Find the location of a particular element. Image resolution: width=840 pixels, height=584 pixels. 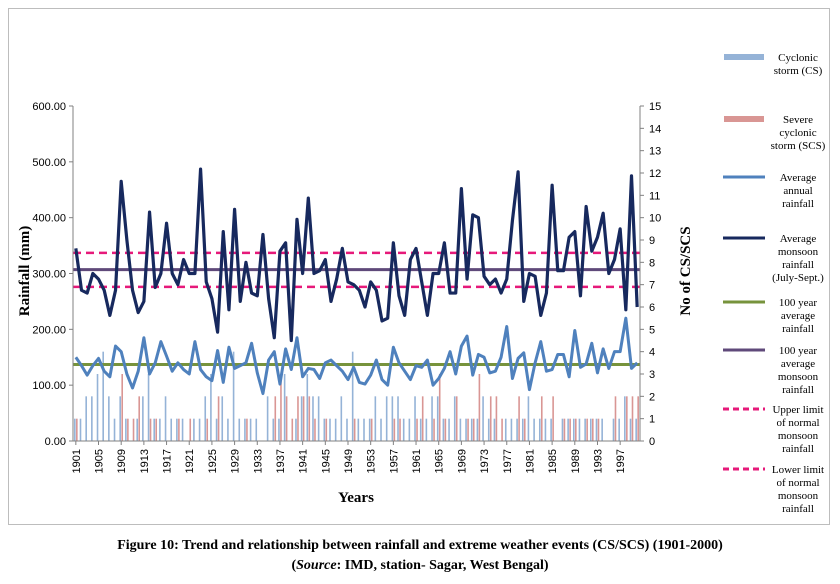

scs-bar-1993 is located at coordinates (598, 429).